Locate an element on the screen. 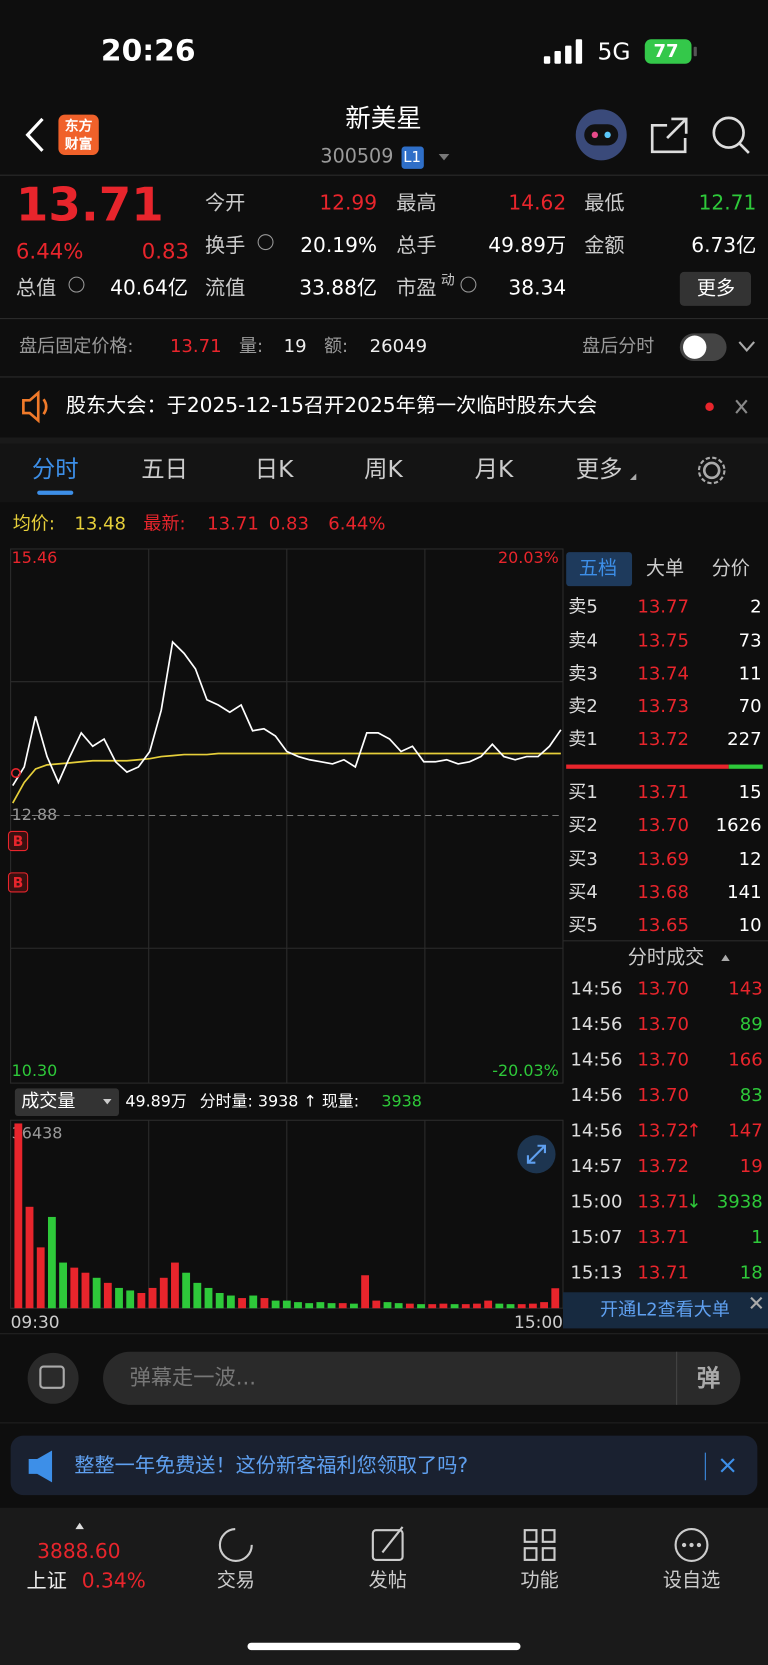 Image resolution: width=768 pixels, height=1665 pixels. tab: 更多 is located at coordinates (599, 469).